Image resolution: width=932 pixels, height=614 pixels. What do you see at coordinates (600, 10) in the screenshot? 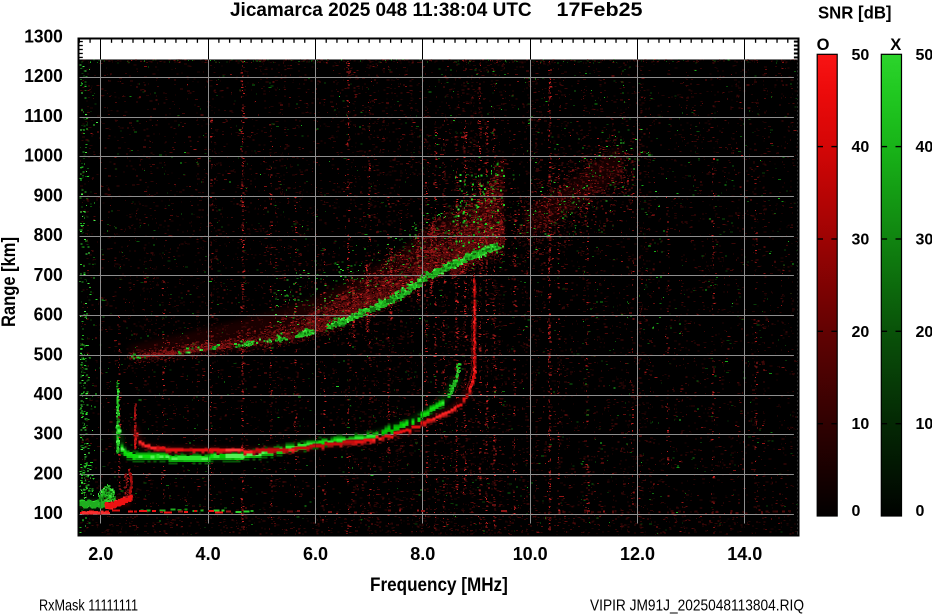
I see `svg-text: 17Feb25` at bounding box center [600, 10].